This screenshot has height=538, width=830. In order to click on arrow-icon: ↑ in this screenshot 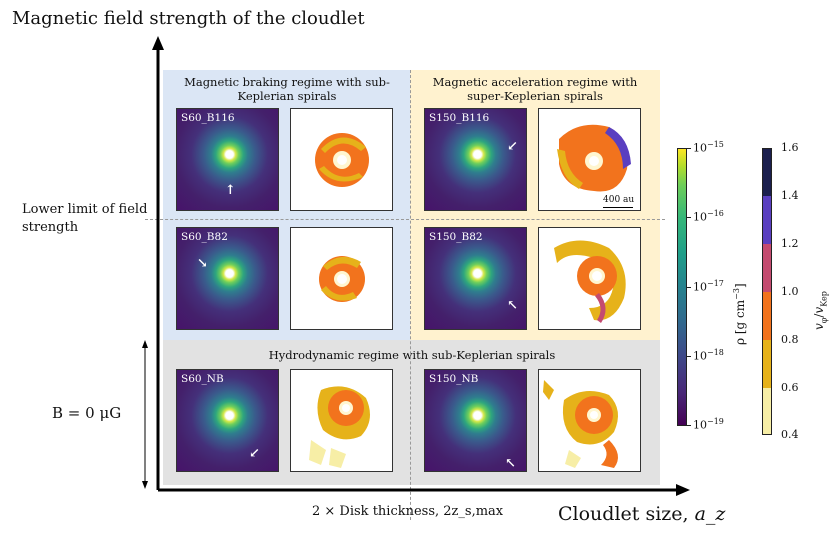, I will do `click(230, 190)`.